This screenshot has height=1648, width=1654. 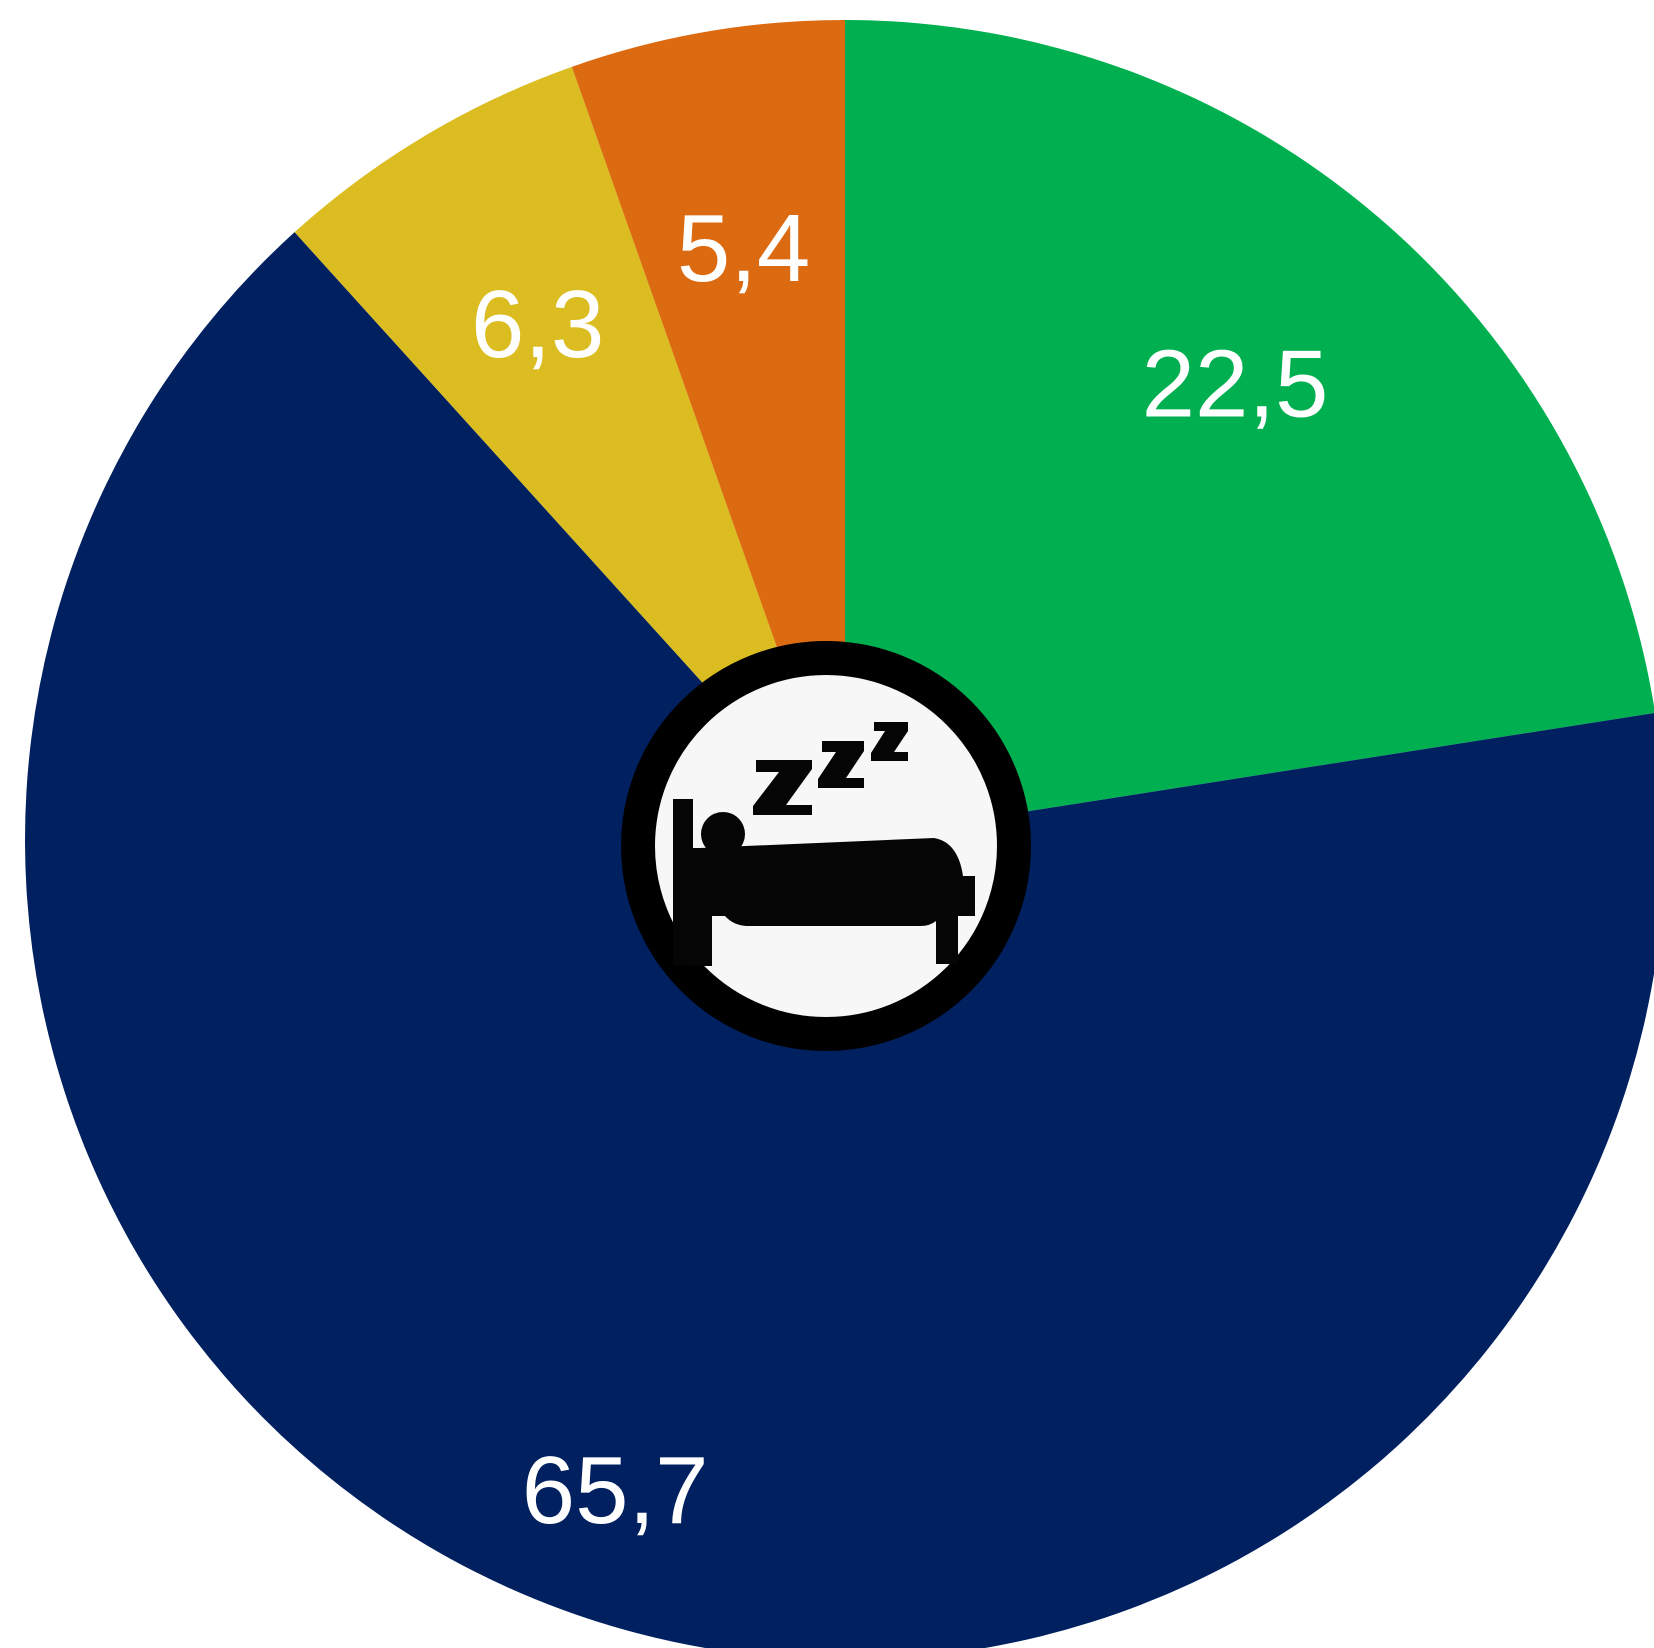 I want to click on sleep-icon, so click(x=826, y=846).